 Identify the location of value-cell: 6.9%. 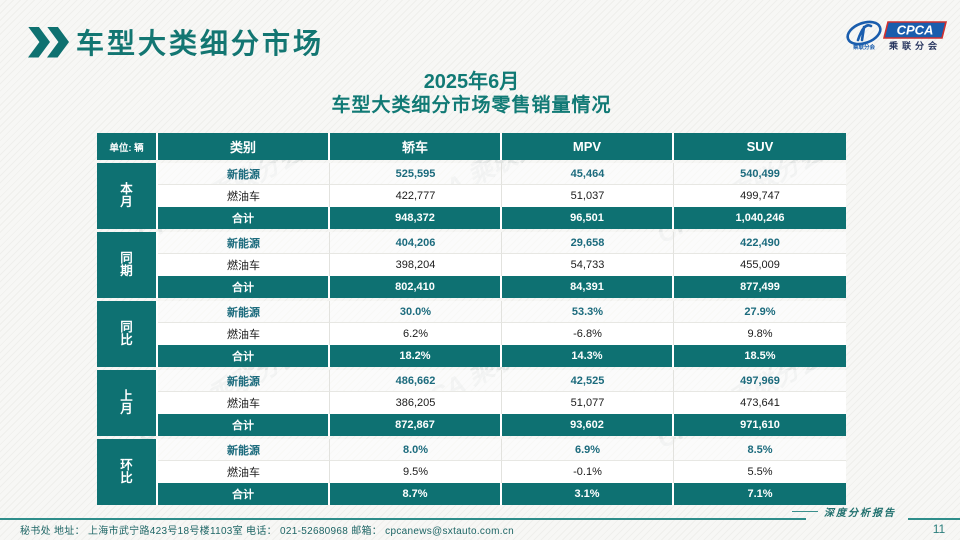
(588, 450).